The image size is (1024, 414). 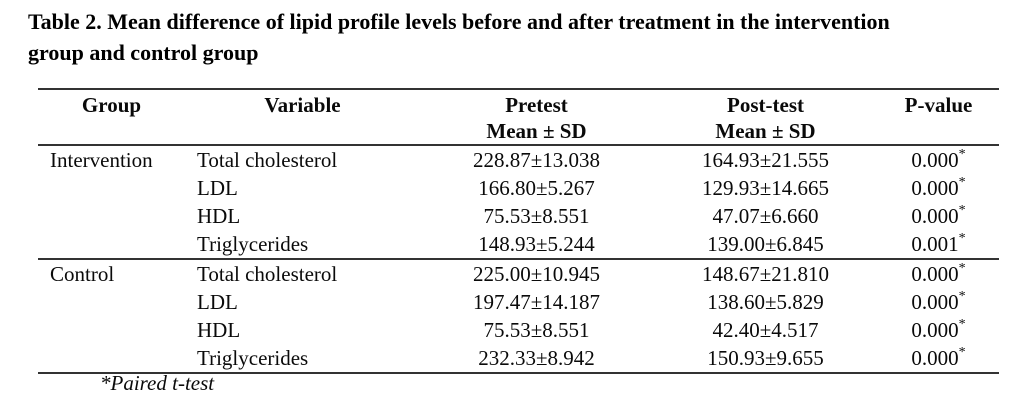 I want to click on col-header-pretest: Pretest Mean ± SD, so click(x=536, y=117).